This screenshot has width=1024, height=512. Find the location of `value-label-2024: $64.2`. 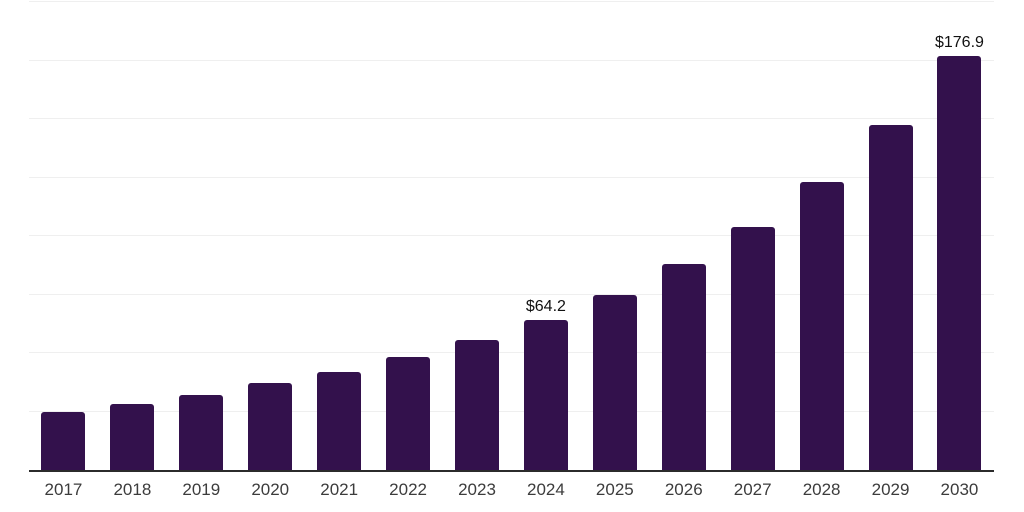

value-label-2024: $64.2 is located at coordinates (545, 306).